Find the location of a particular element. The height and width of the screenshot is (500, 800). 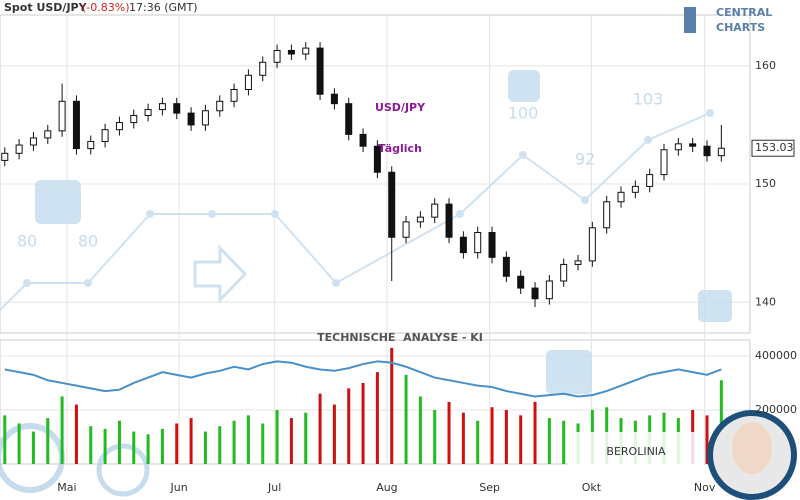

x-tick-label: Nov is located at coordinates (705, 487).